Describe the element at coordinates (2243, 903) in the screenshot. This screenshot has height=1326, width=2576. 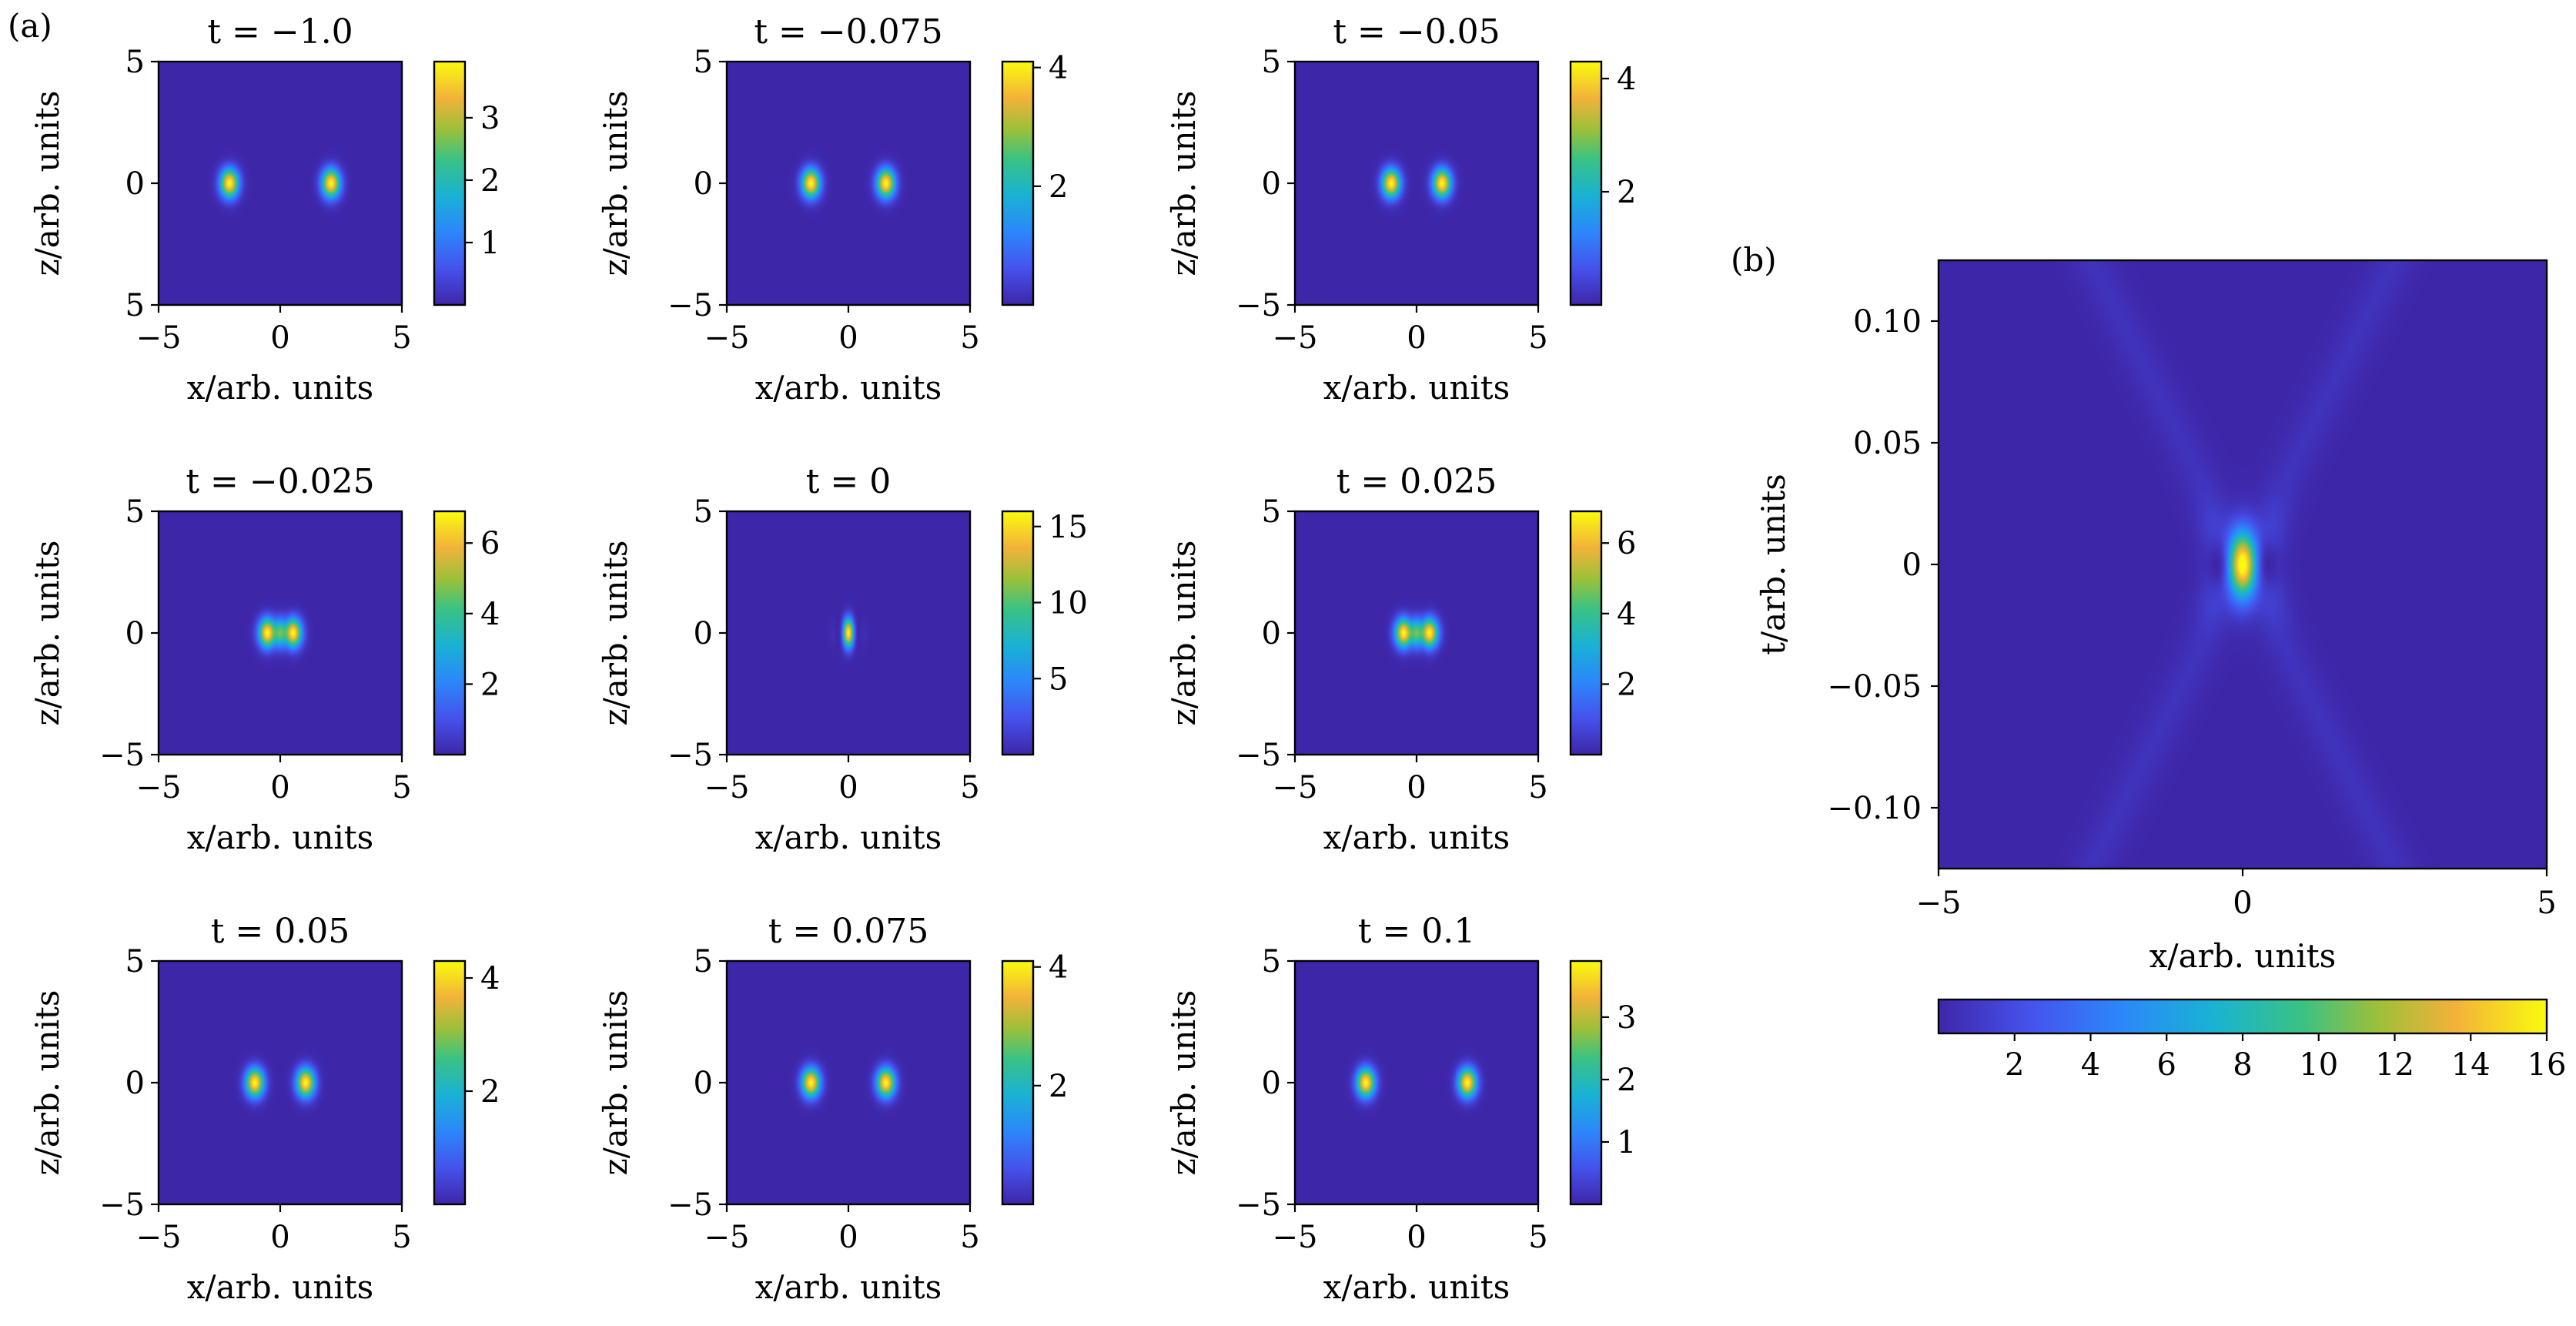
I see `panel-b-xtick-1: 0` at that location.